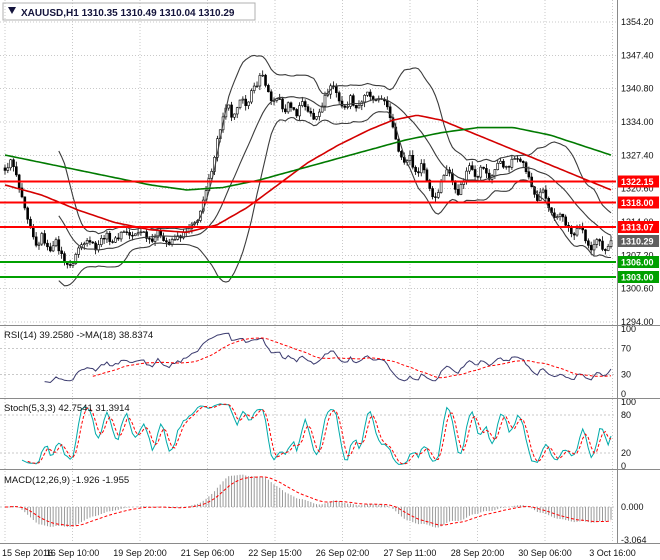  I want to click on rsi-panel, so click(308, 358).